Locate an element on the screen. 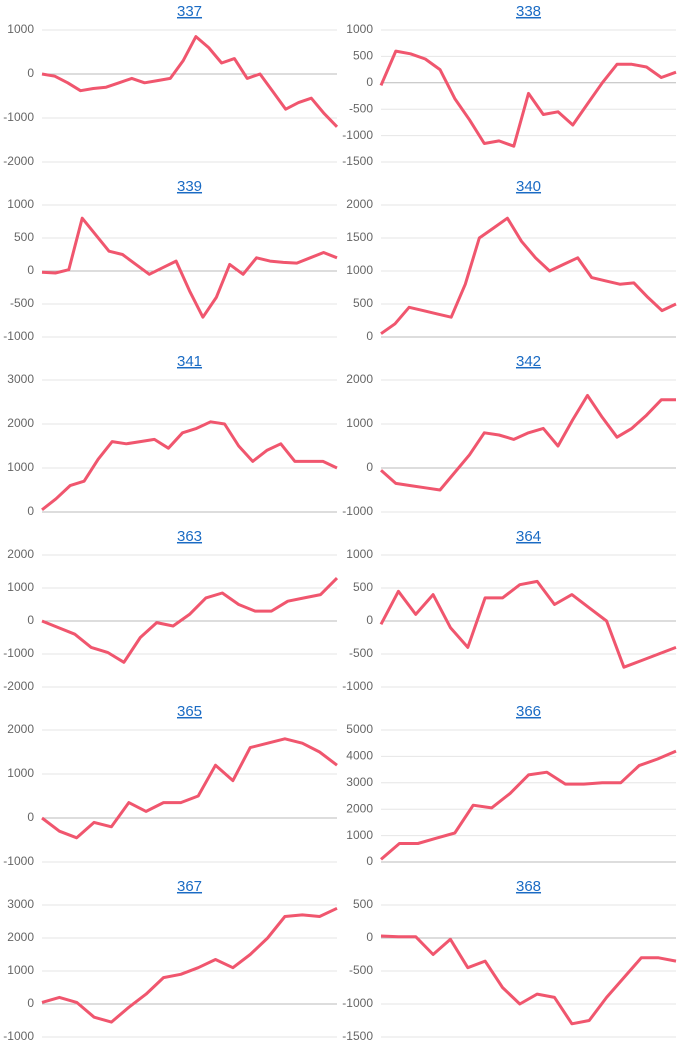  y-tick-label: 4000 is located at coordinates (359, 756).